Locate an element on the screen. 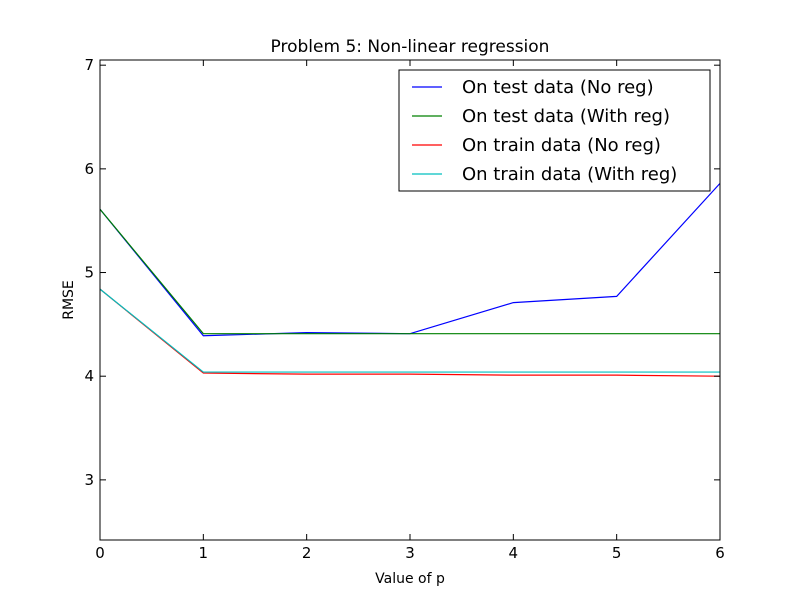 This screenshot has height=600, width=800. x-tick-label: 2 is located at coordinates (307, 553).